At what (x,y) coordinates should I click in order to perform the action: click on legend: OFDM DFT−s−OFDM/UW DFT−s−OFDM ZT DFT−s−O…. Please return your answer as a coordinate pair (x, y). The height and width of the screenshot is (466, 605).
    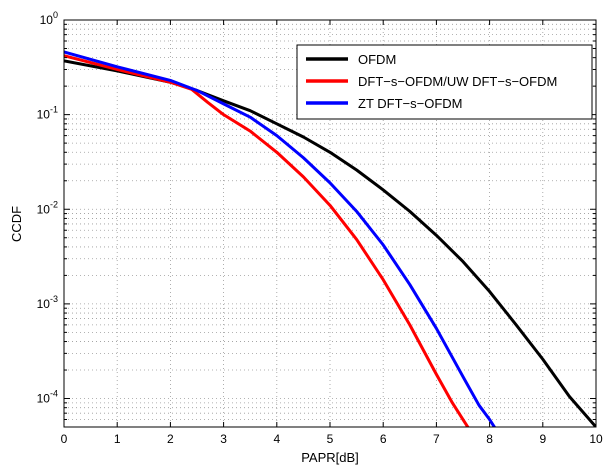
    Looking at the image, I should click on (444, 82).